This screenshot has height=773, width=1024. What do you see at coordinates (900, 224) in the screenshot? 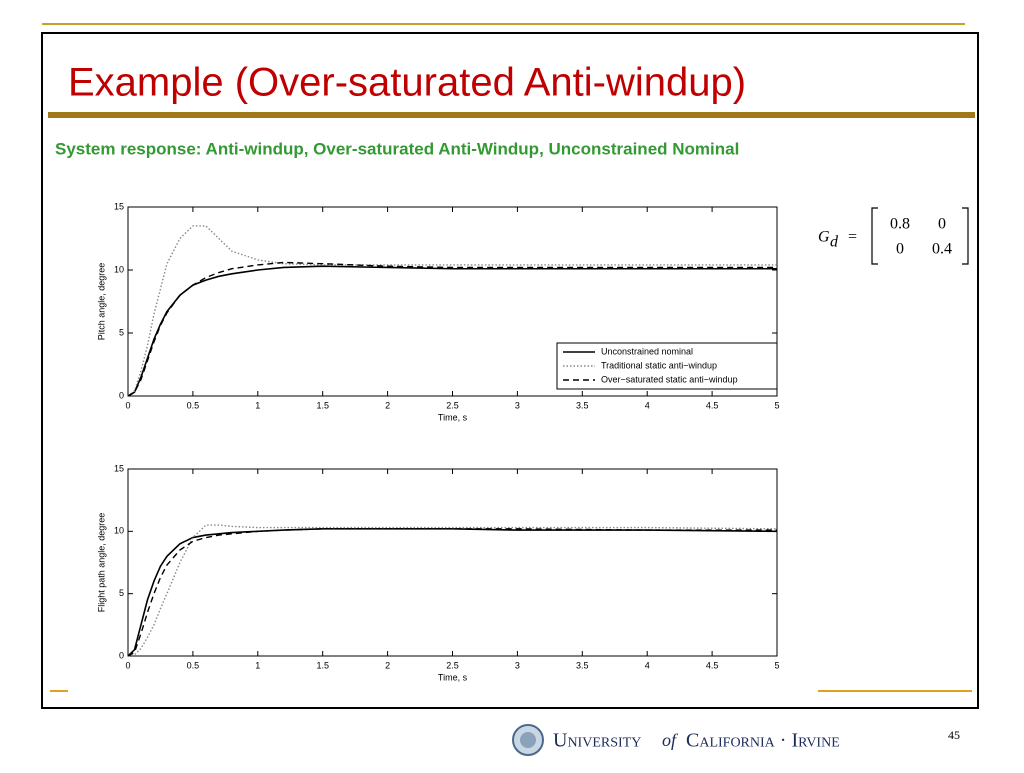
I see `matrix-cell: 0.8` at bounding box center [900, 224].